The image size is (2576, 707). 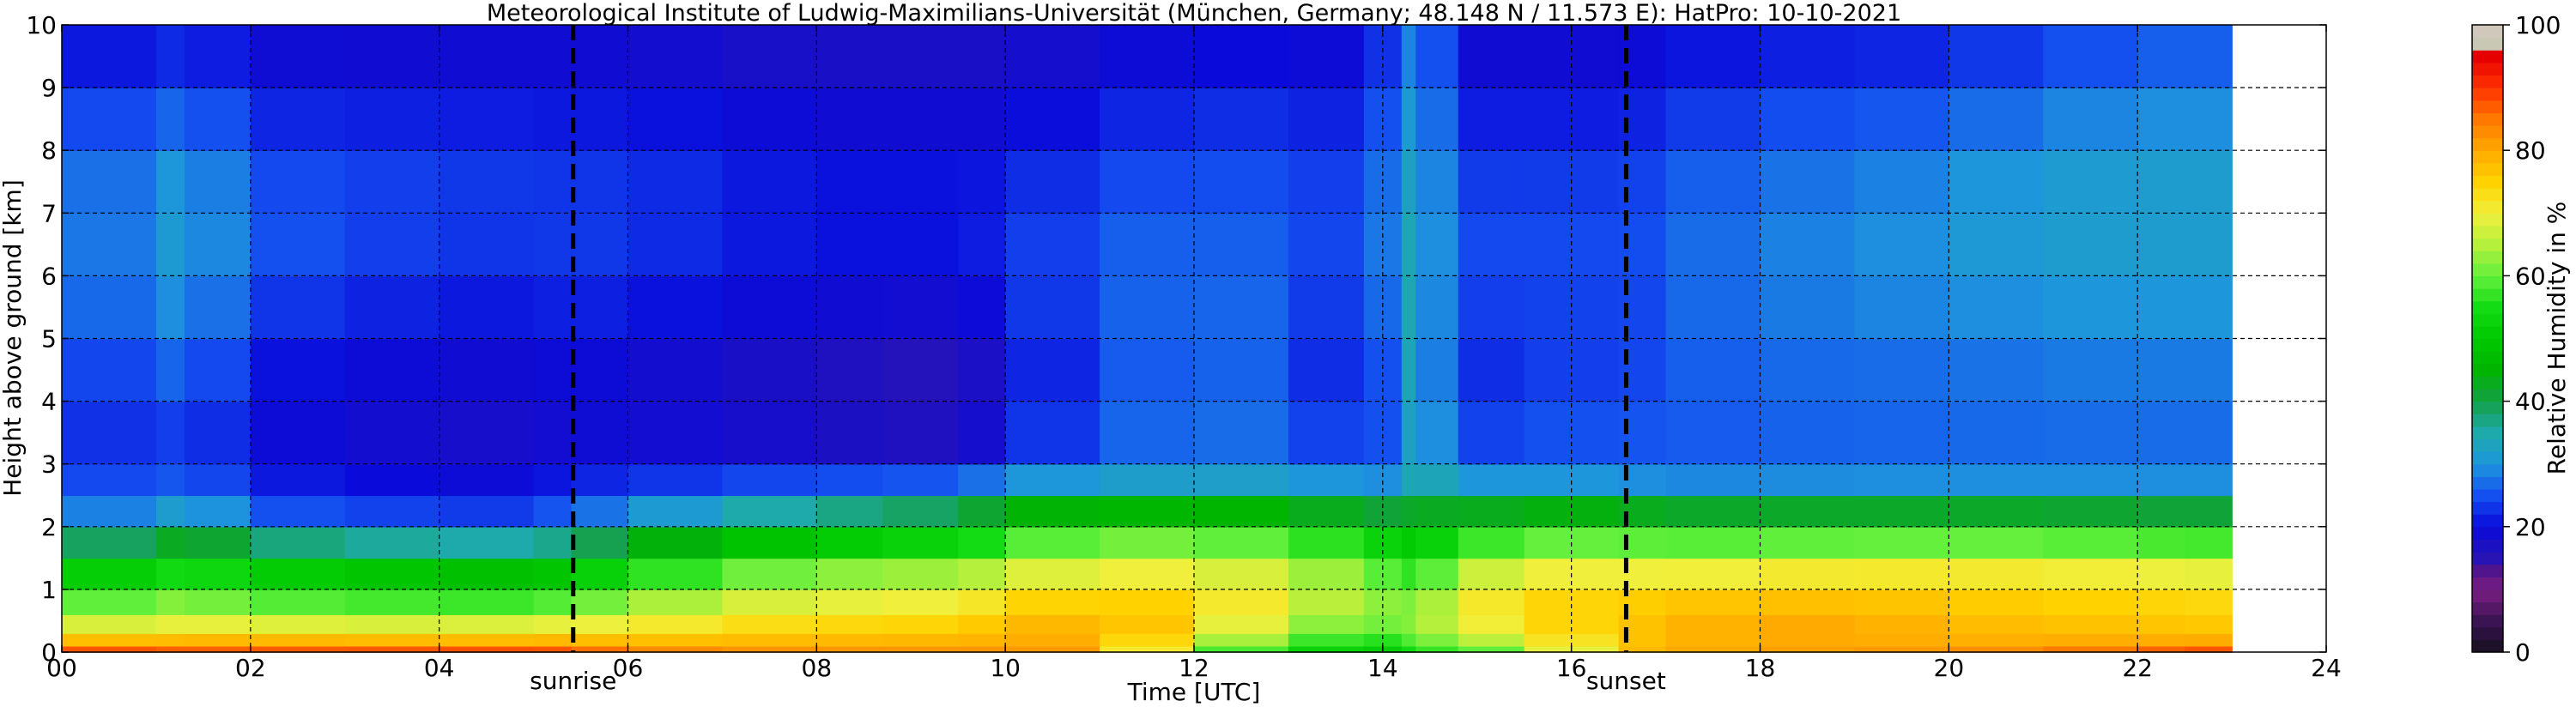 I want to click on colorbar-tick-label: 20, so click(x=2530, y=527).